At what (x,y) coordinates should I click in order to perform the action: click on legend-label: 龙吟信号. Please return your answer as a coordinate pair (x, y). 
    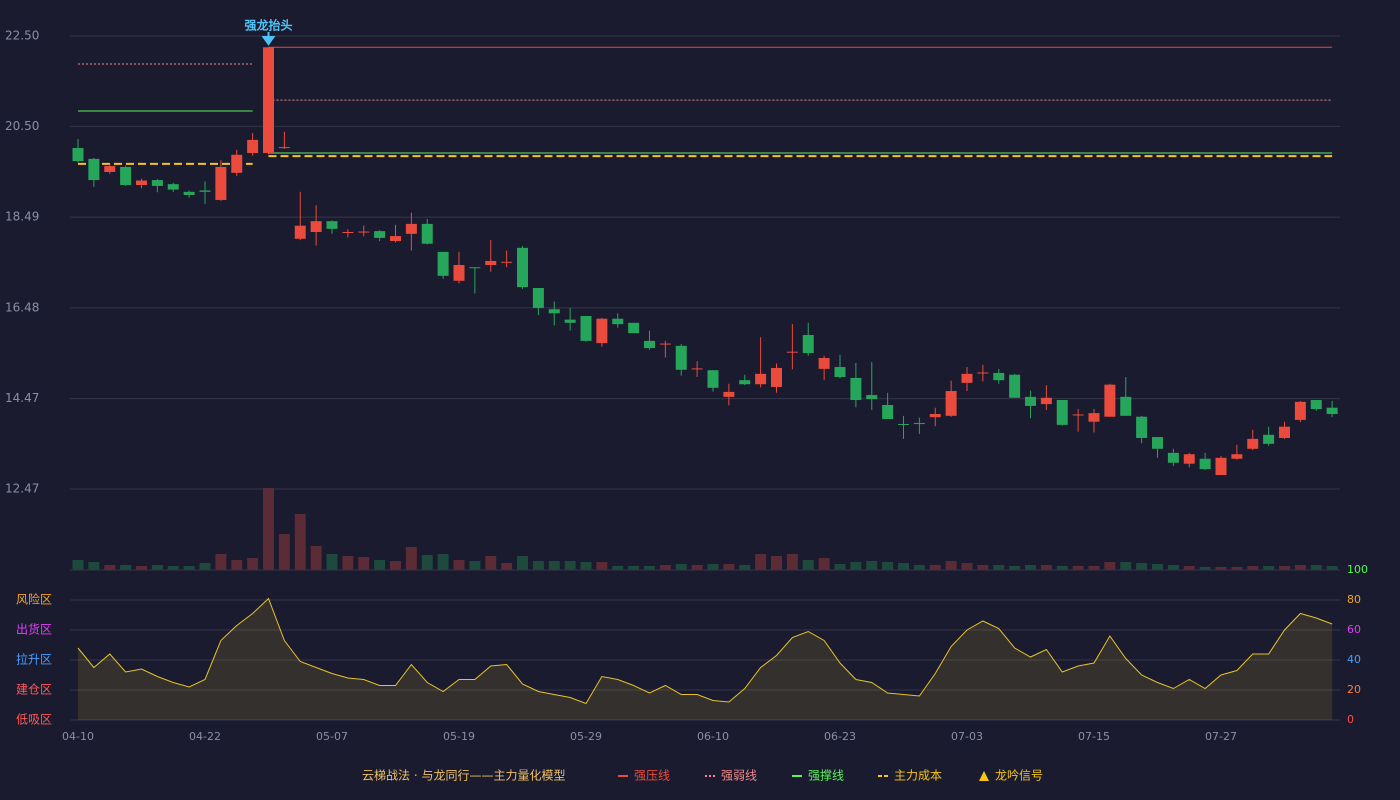
    Looking at the image, I should click on (1019, 775).